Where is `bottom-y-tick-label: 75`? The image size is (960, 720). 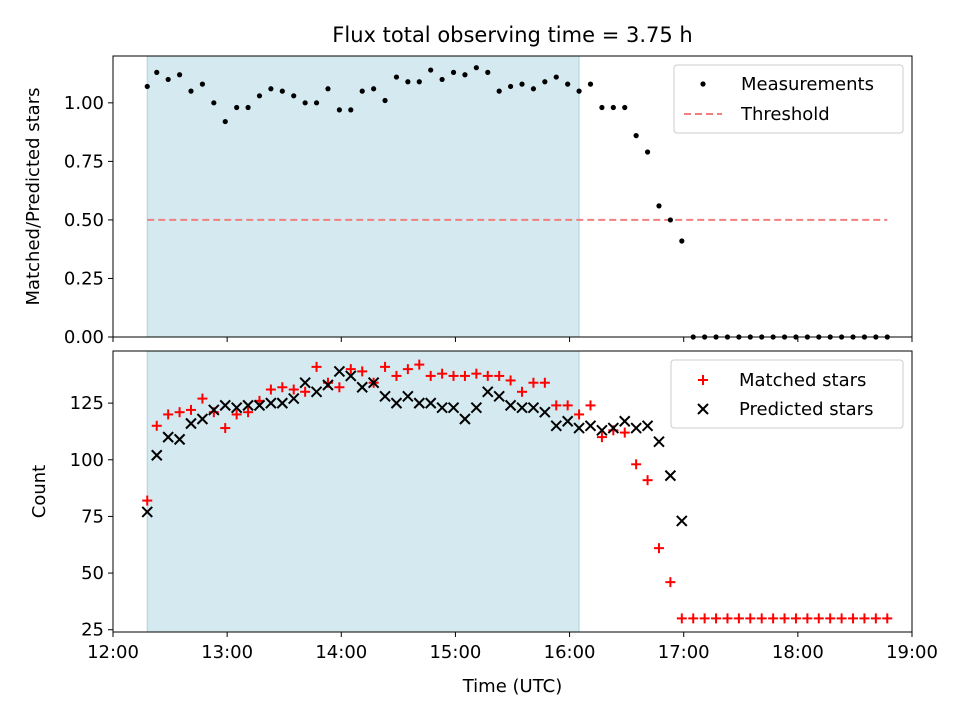
bottom-y-tick-label: 75 is located at coordinates (92, 516).